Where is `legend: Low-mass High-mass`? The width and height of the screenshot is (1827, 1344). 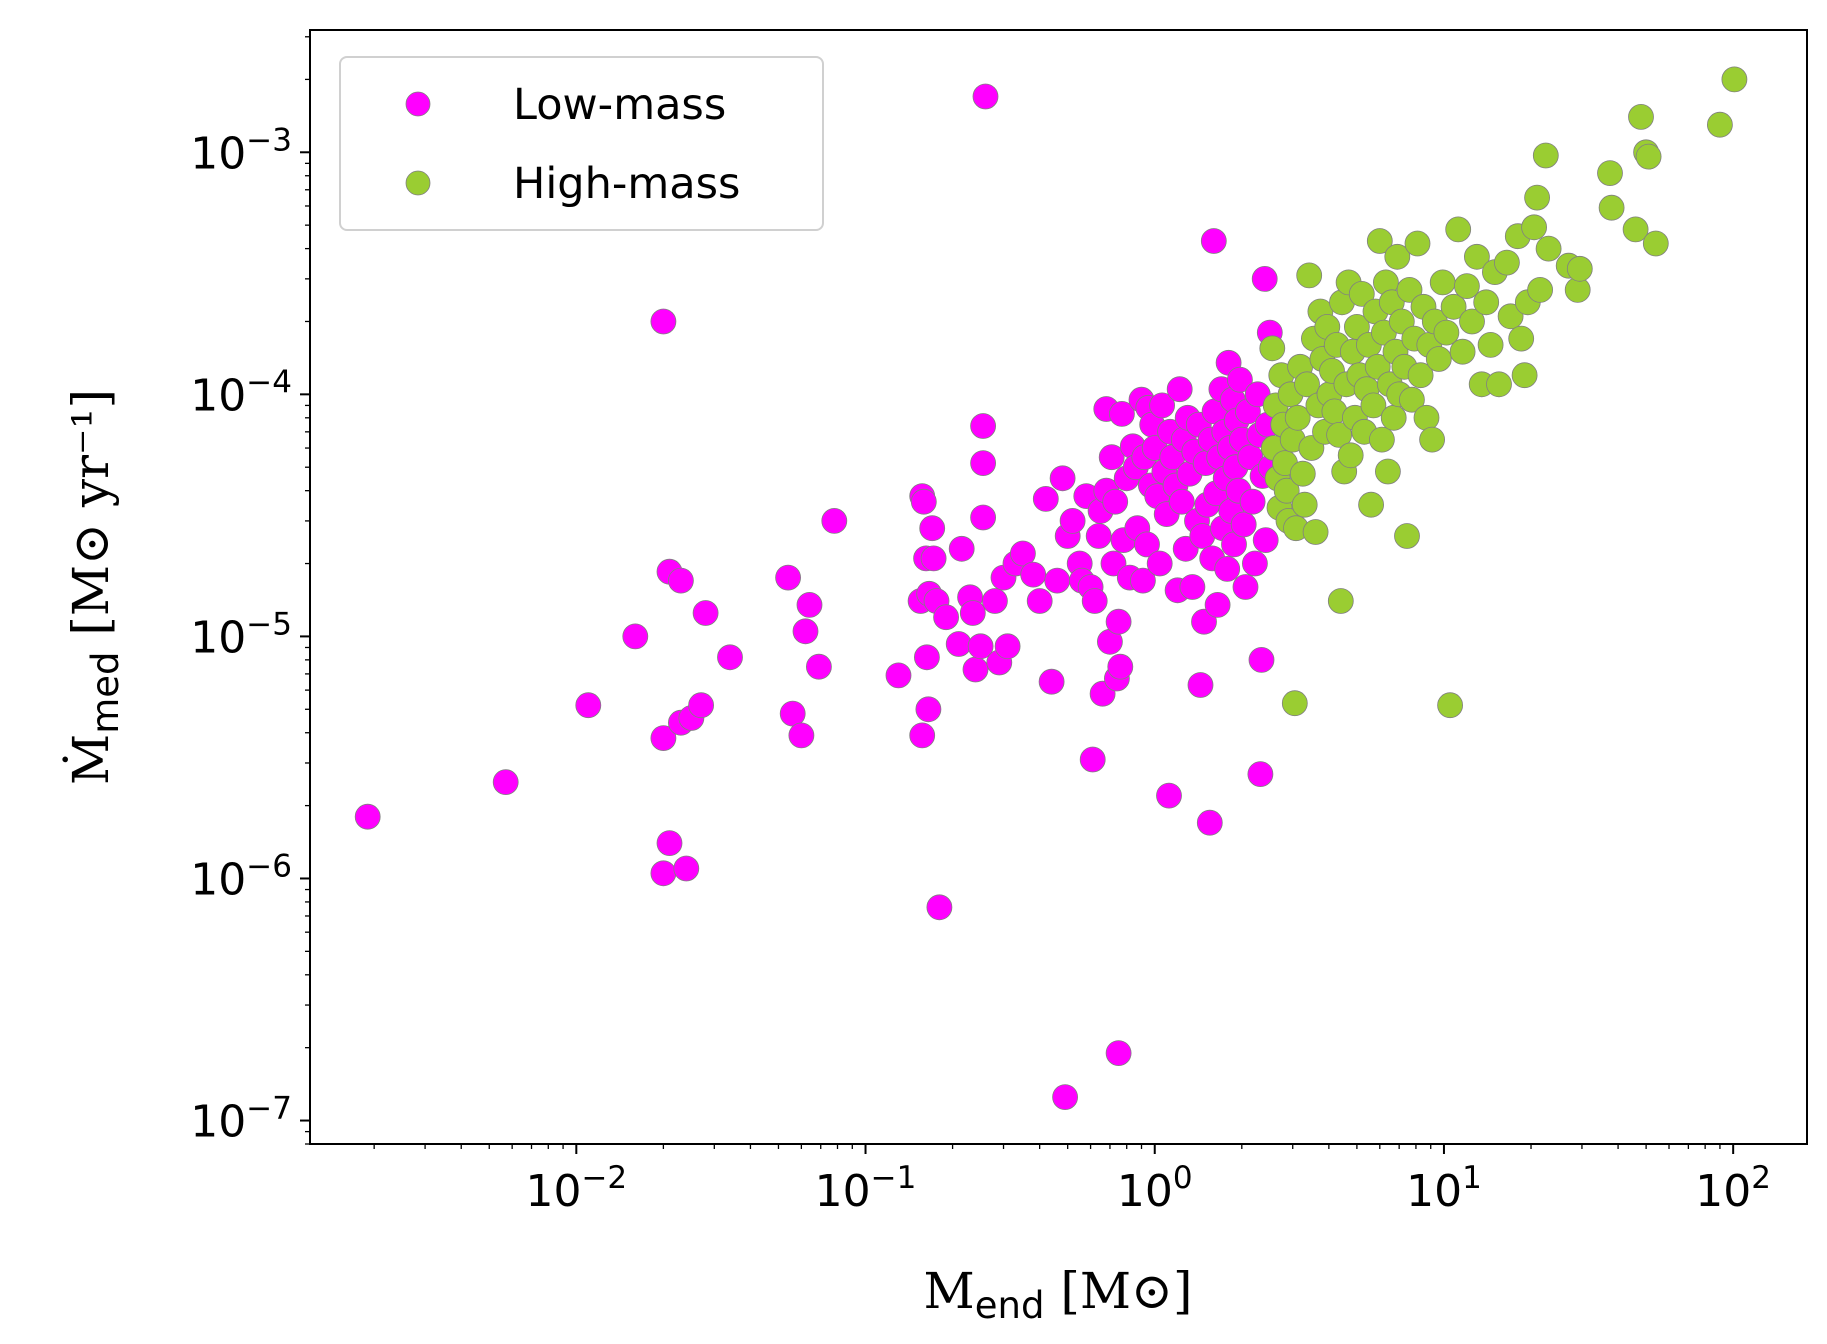
legend: Low-mass High-mass is located at coordinates (581, 143).